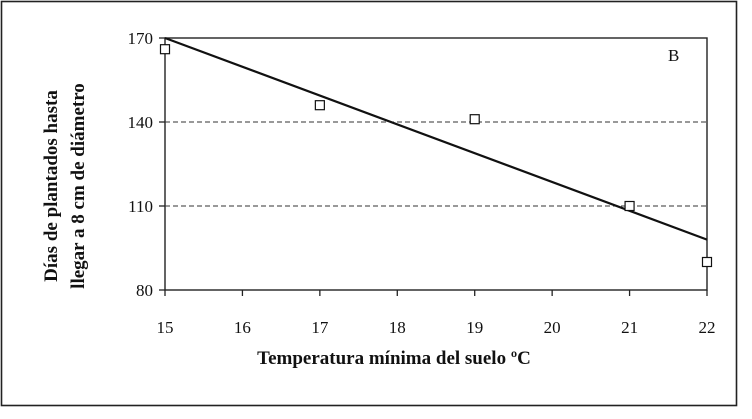 The image size is (752, 419). Describe the element at coordinates (165, 327) in the screenshot. I see `x-tick-label: 15` at that location.